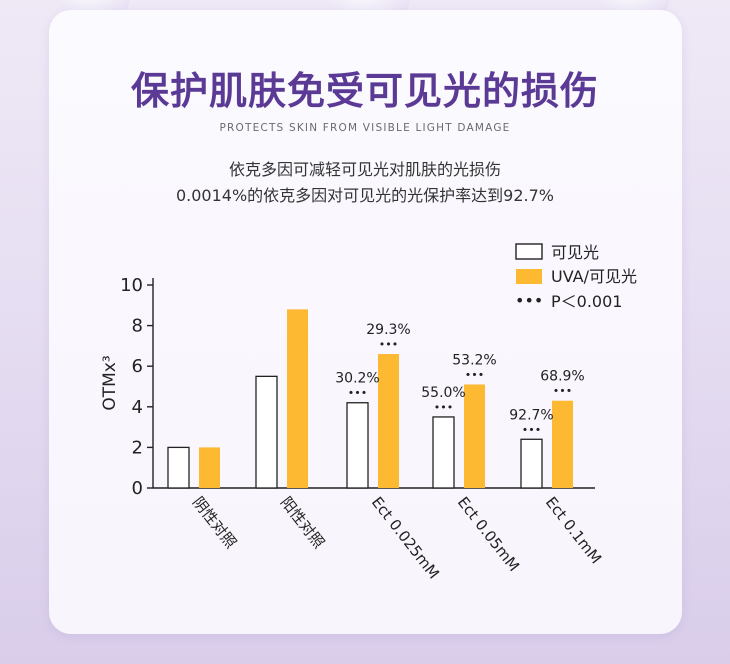 The height and width of the screenshot is (664, 730). Describe the element at coordinates (388, 330) in the screenshot. I see `data-label: 29.3%` at that location.